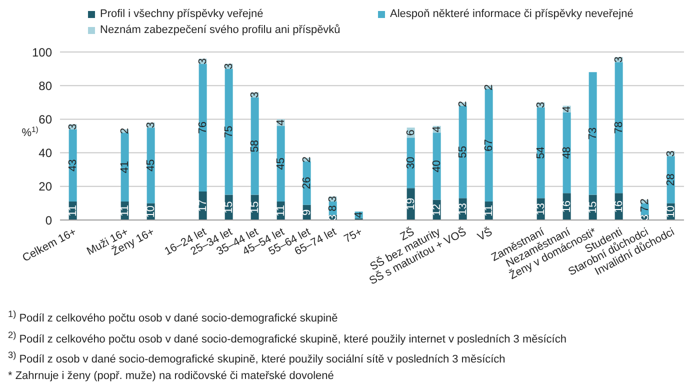  I want to click on data-label: 58, so click(254, 146).